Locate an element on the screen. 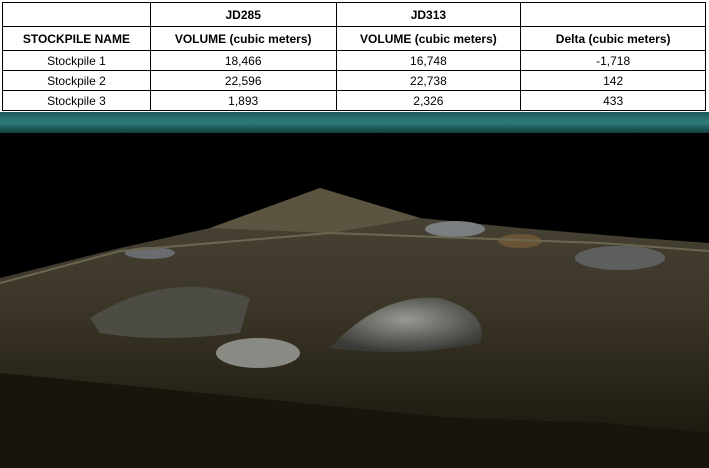 This screenshot has height=468, width=709. data-row: Stockpile 2 22,596 22,738 142 is located at coordinates (354, 80).